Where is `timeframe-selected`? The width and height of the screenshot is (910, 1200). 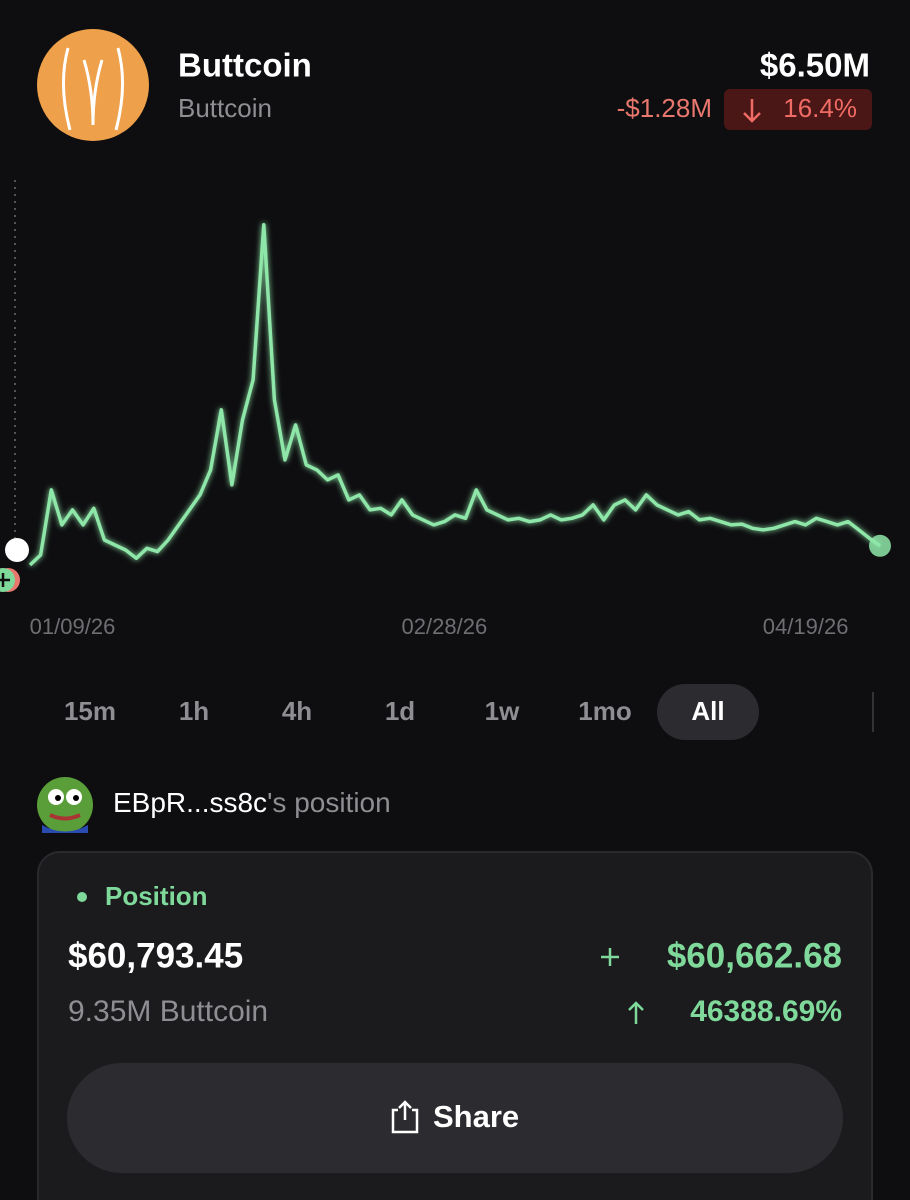
timeframe-selected is located at coordinates (708, 712).